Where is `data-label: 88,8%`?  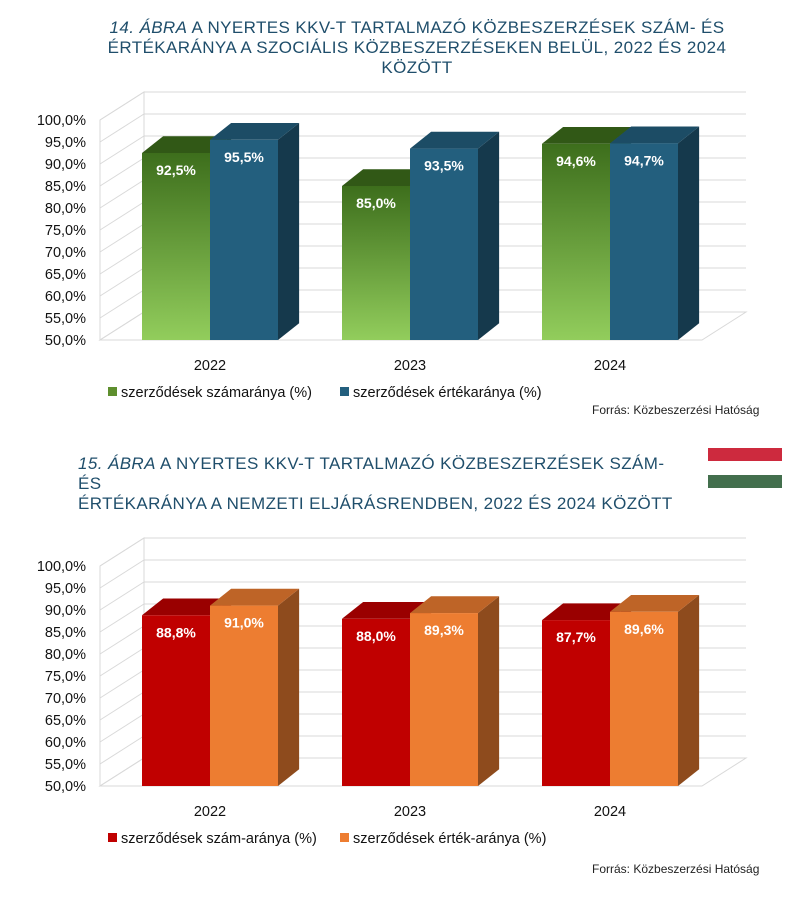
data-label: 88,8% is located at coordinates (176, 632).